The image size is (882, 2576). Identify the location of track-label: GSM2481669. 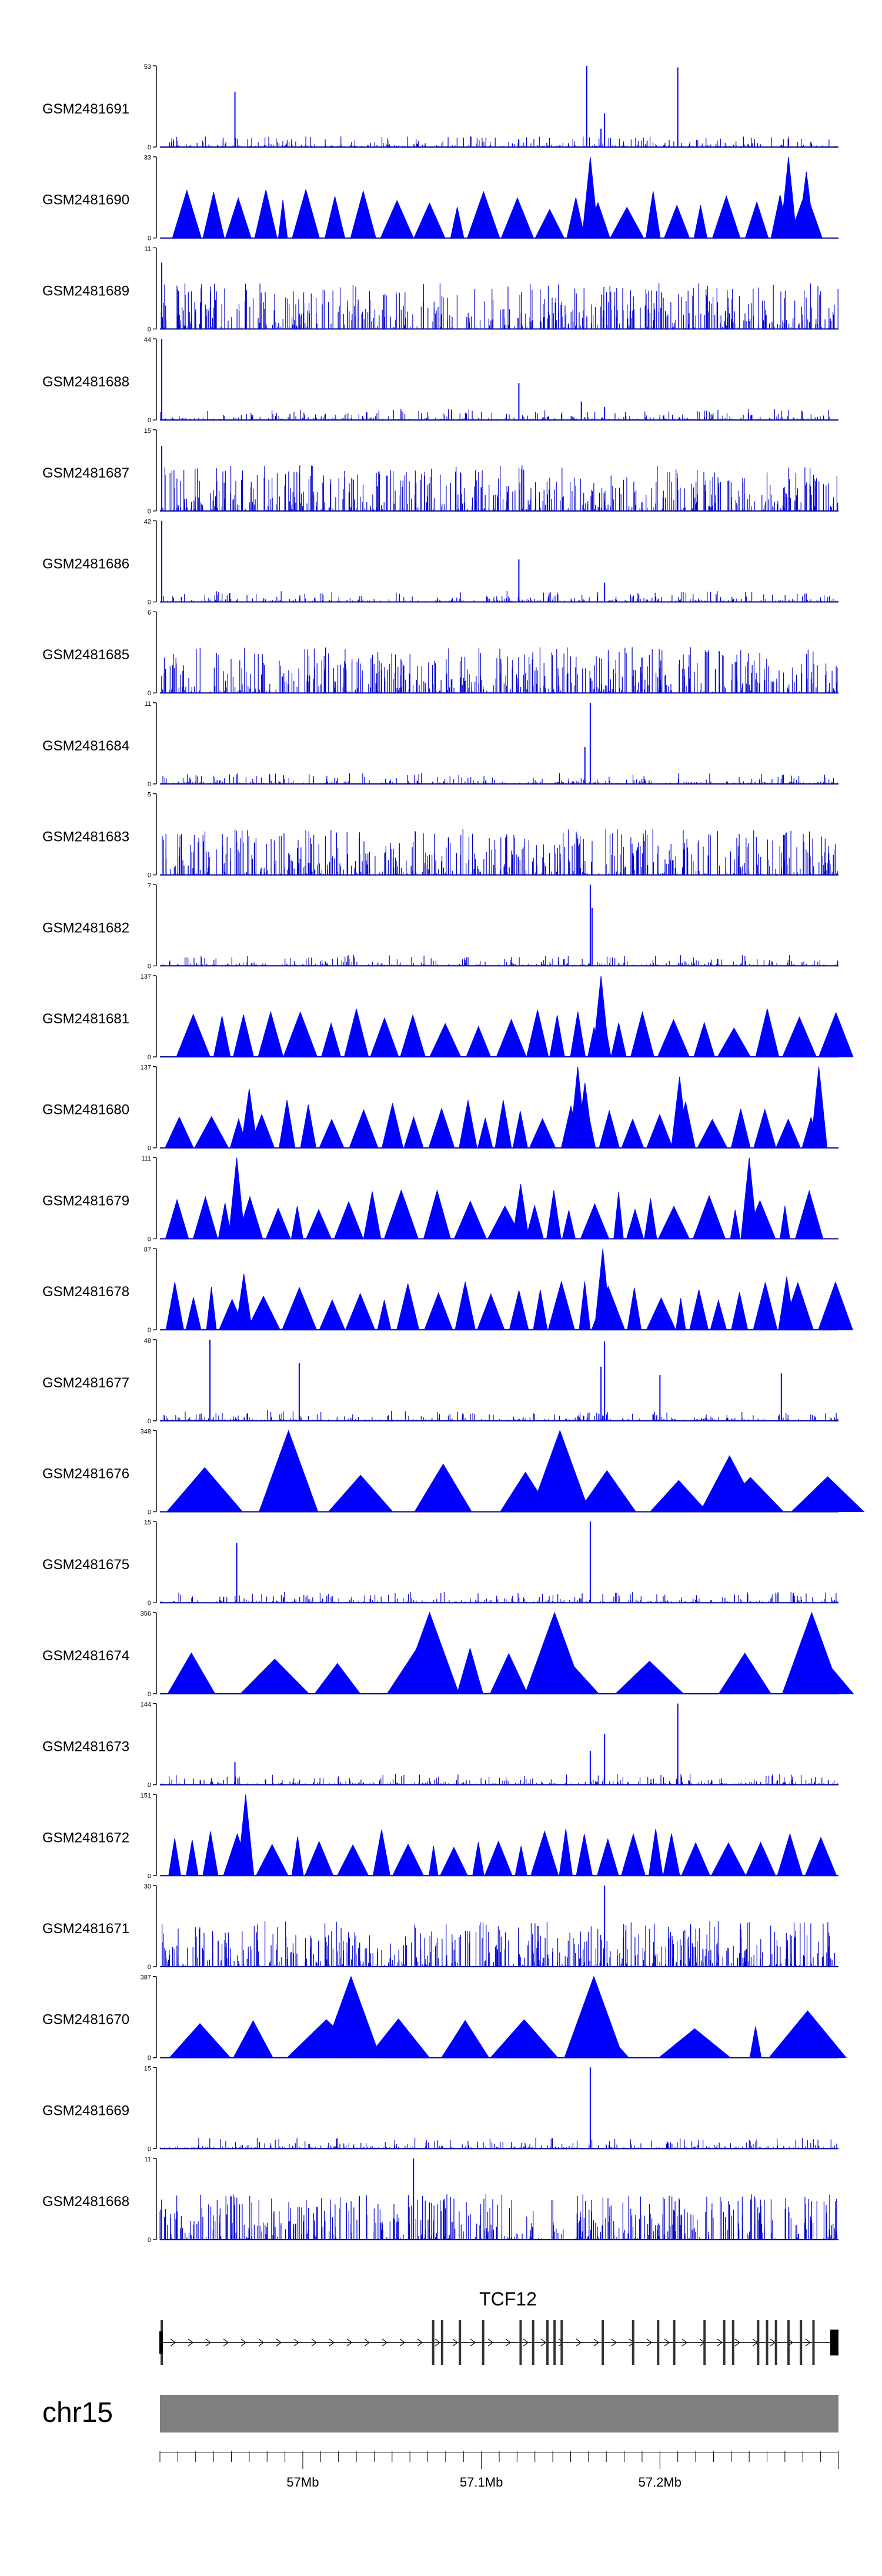
(85, 2110).